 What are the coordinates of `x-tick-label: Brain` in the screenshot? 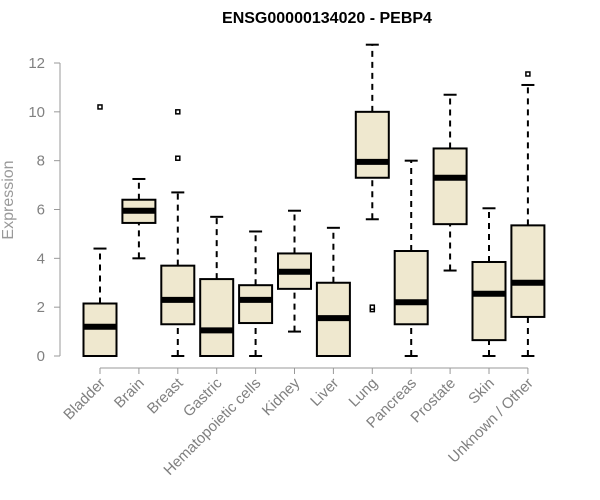 It's located at (129, 393).